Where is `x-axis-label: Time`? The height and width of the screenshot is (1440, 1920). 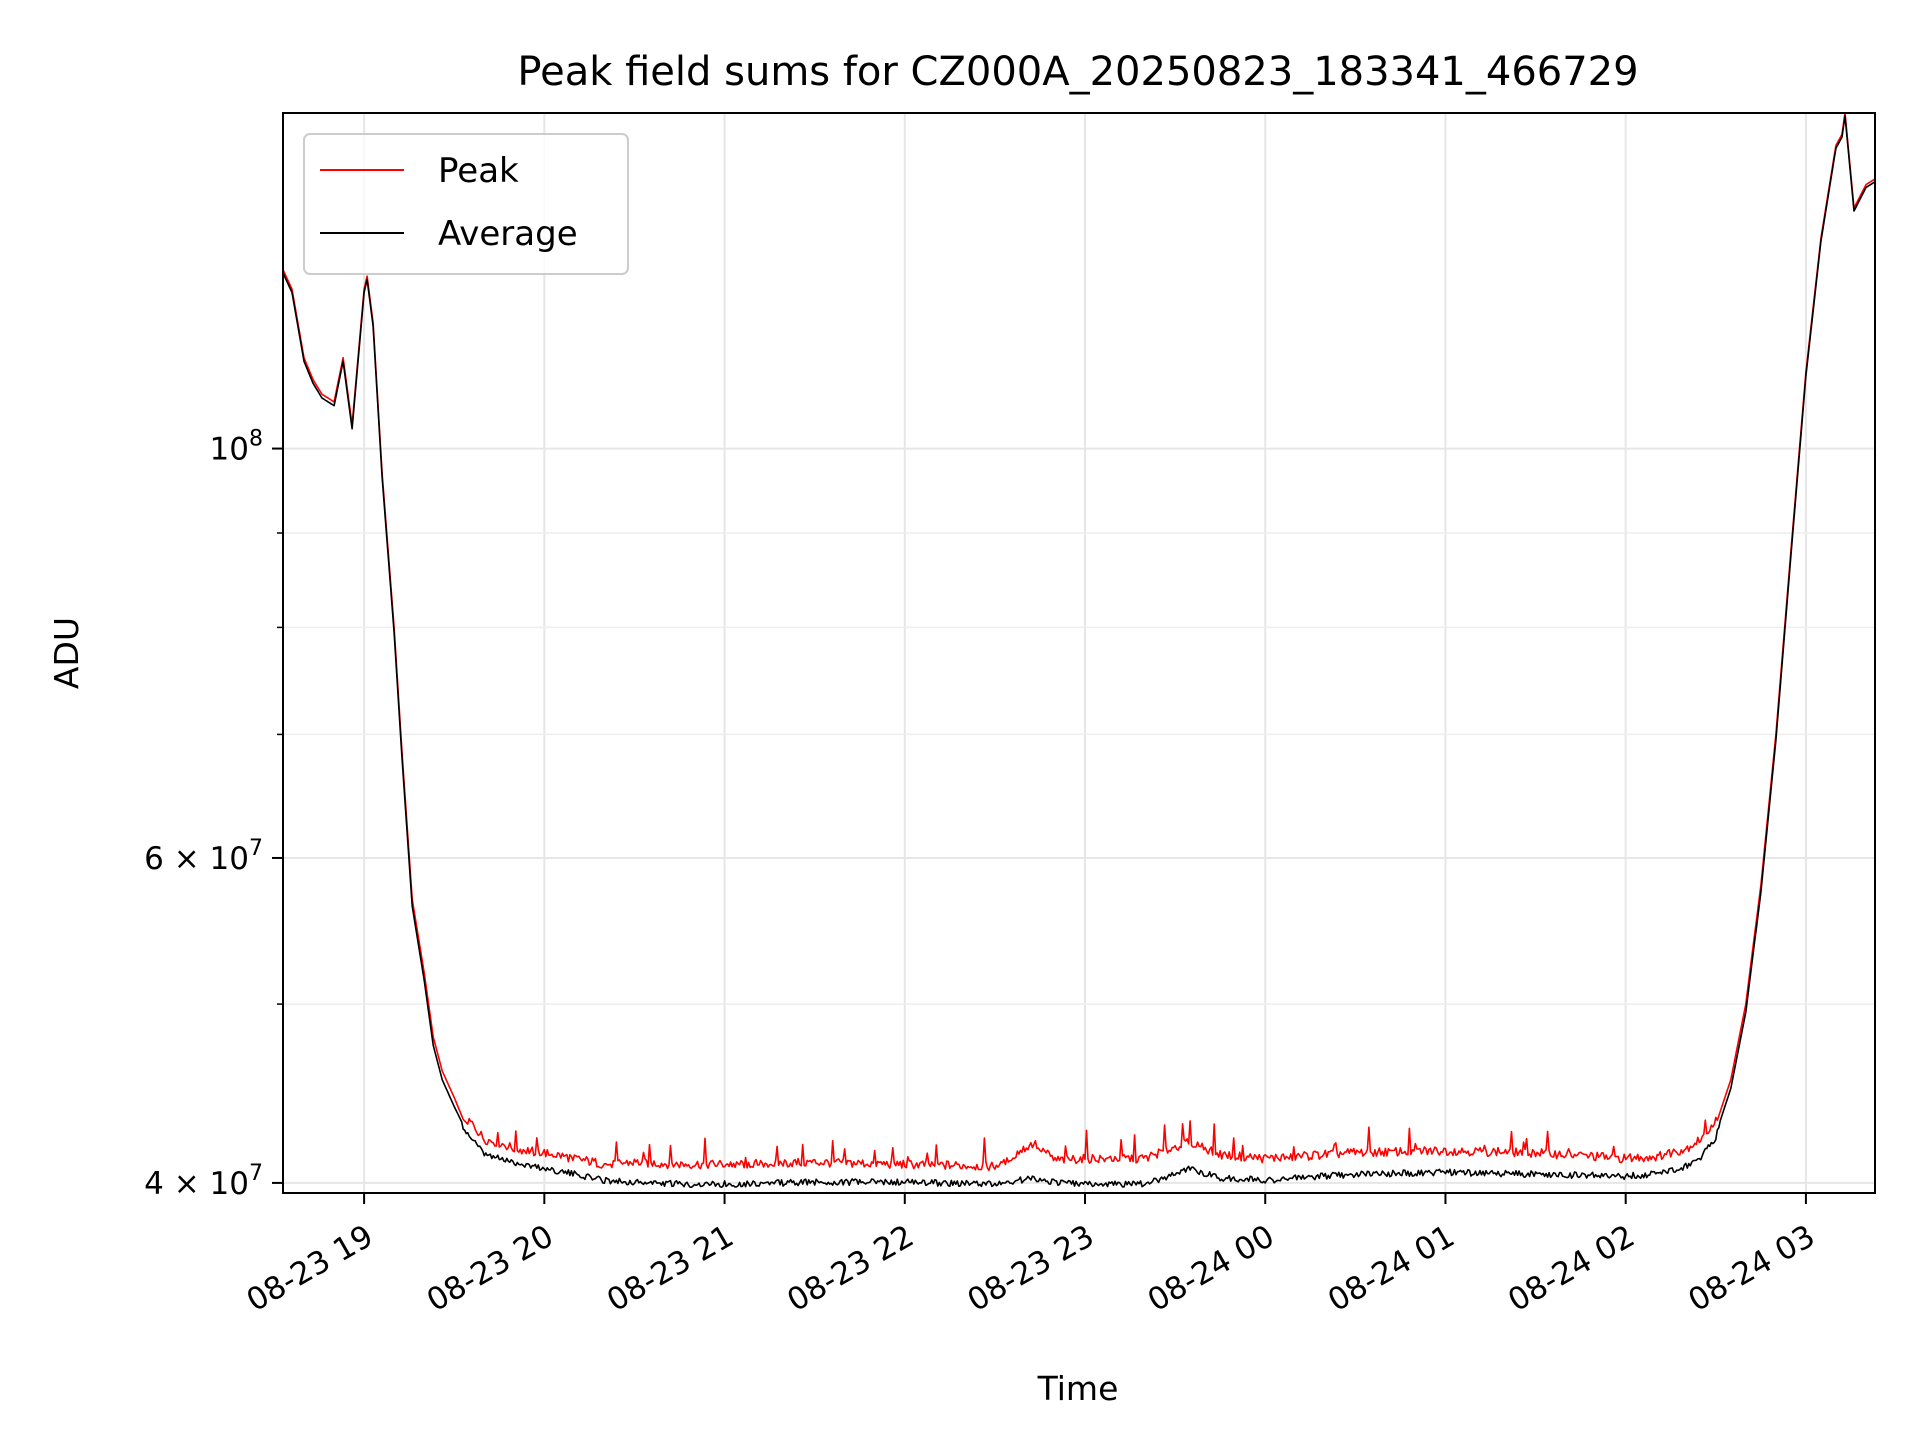
x-axis-label: Time is located at coordinates (1078, 1388).